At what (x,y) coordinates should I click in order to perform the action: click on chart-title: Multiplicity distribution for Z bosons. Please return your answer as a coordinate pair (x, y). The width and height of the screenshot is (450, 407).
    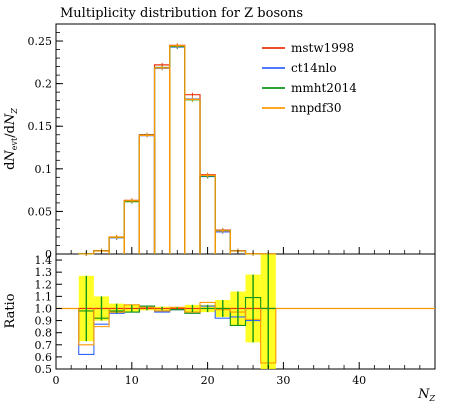
    Looking at the image, I should click on (181, 13).